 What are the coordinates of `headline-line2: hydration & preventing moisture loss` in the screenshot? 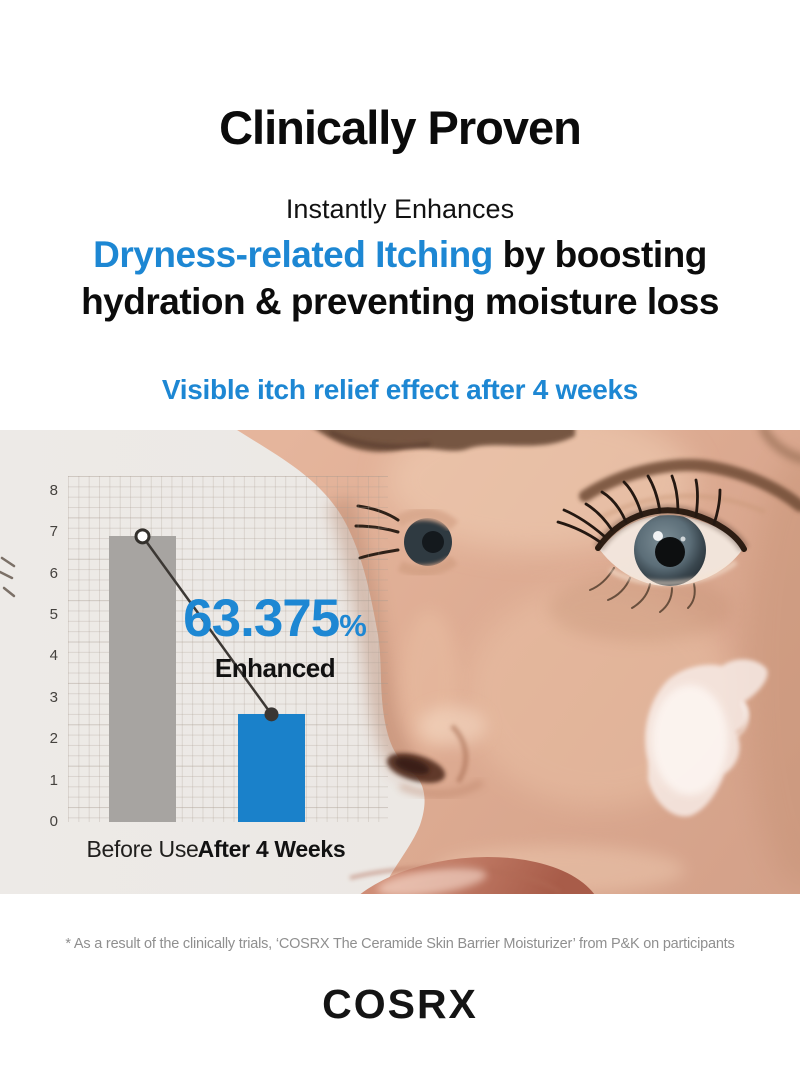 It's located at (400, 301).